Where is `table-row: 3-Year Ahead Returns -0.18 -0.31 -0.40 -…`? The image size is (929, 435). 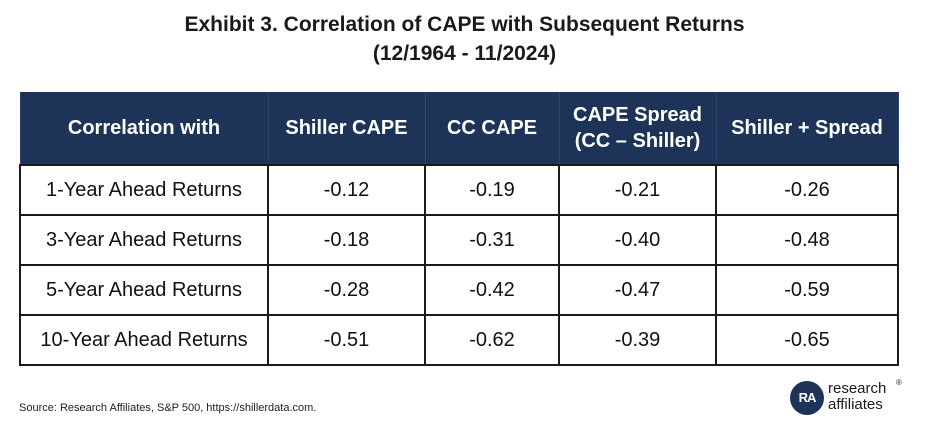
table-row: 3-Year Ahead Returns -0.18 -0.31 -0.40 -… is located at coordinates (459, 240).